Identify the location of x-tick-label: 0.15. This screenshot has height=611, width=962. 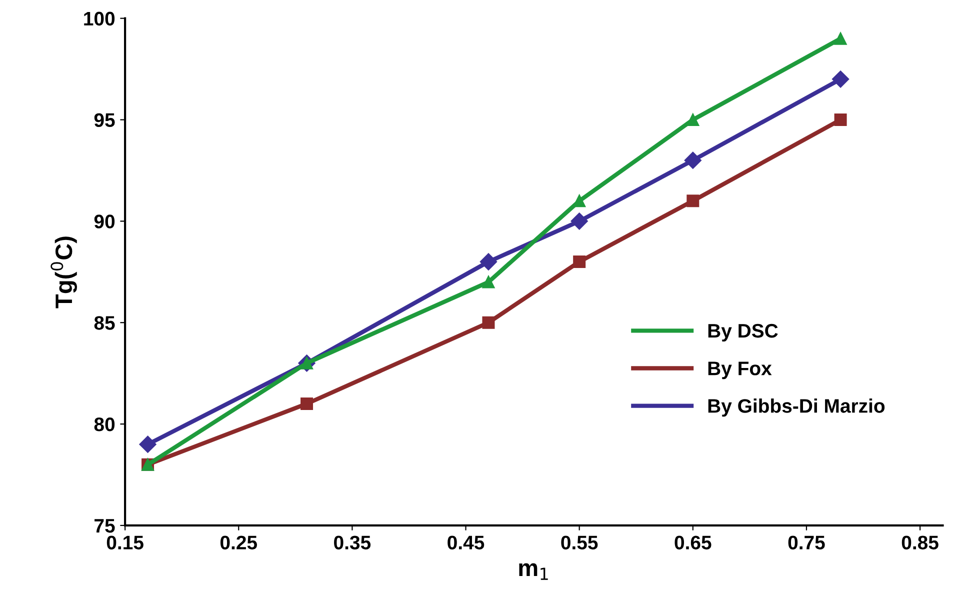
(125, 543).